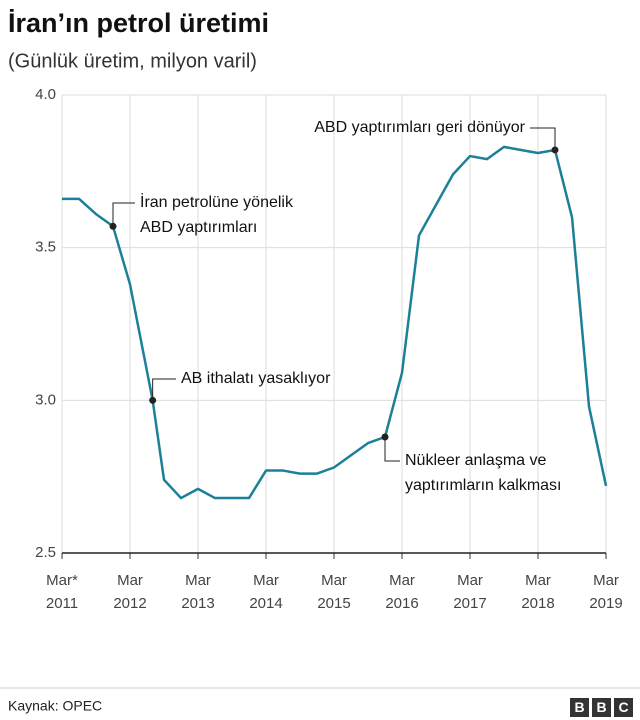 The height and width of the screenshot is (720, 640). What do you see at coordinates (138, 23) in the screenshot?
I see `chart-title: İran’ın petrol üretimi` at bounding box center [138, 23].